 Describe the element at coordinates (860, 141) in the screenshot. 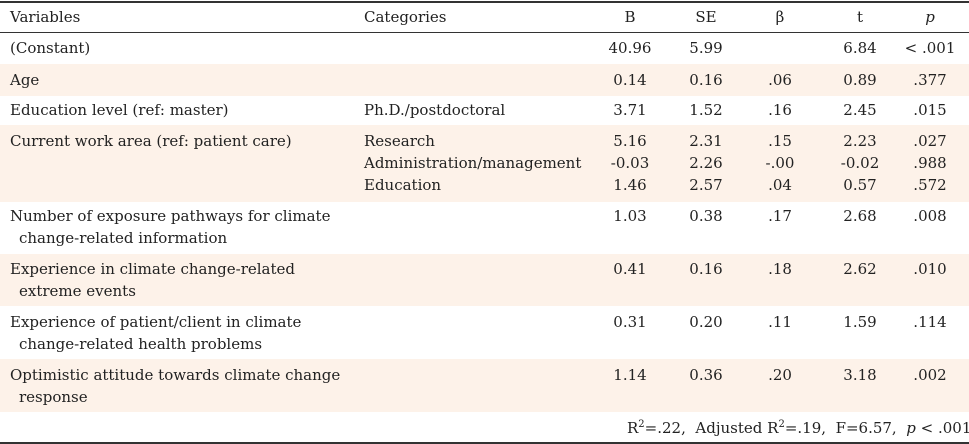

I see `sub-t: 2.23` at that location.